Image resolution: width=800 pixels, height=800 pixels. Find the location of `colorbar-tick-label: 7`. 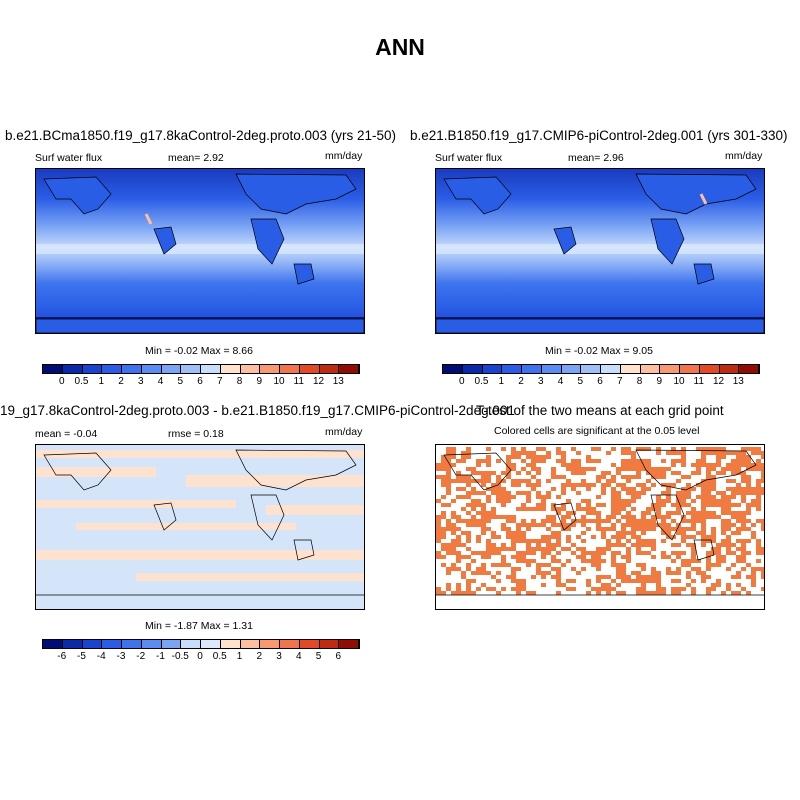

colorbar-tick-label: 7 is located at coordinates (219, 381).